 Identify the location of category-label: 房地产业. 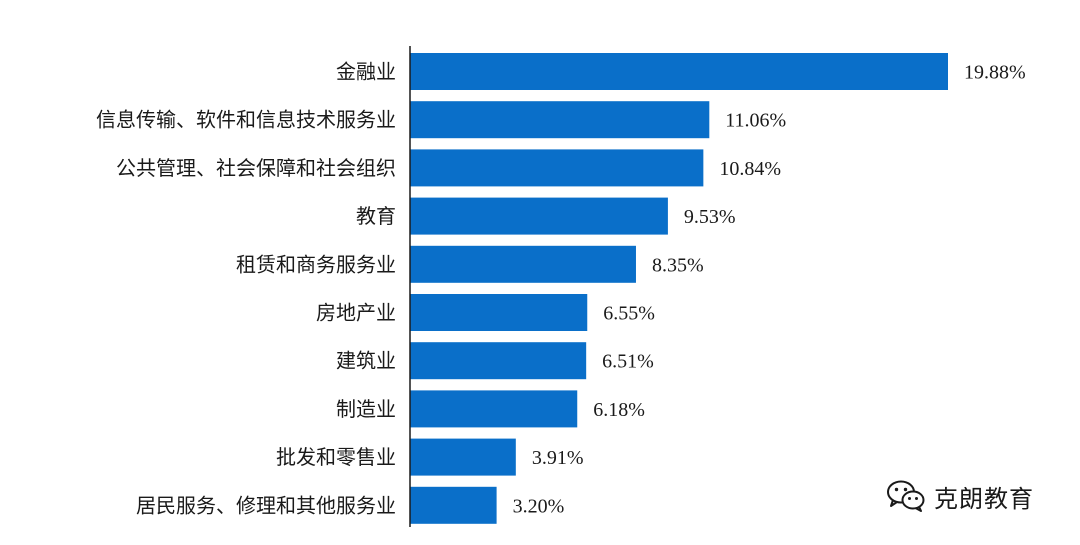
(356, 313).